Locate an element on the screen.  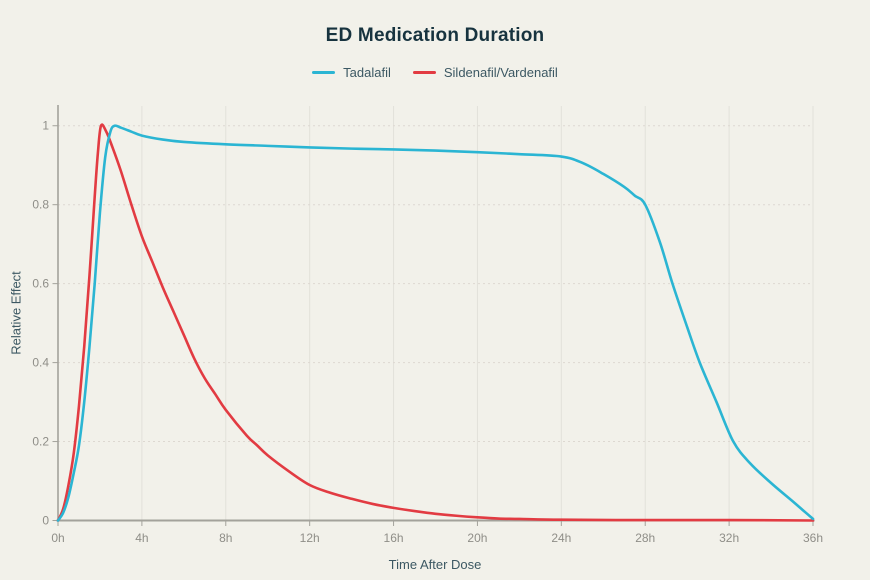
y-tick-label: 0.4 is located at coordinates (40, 363).